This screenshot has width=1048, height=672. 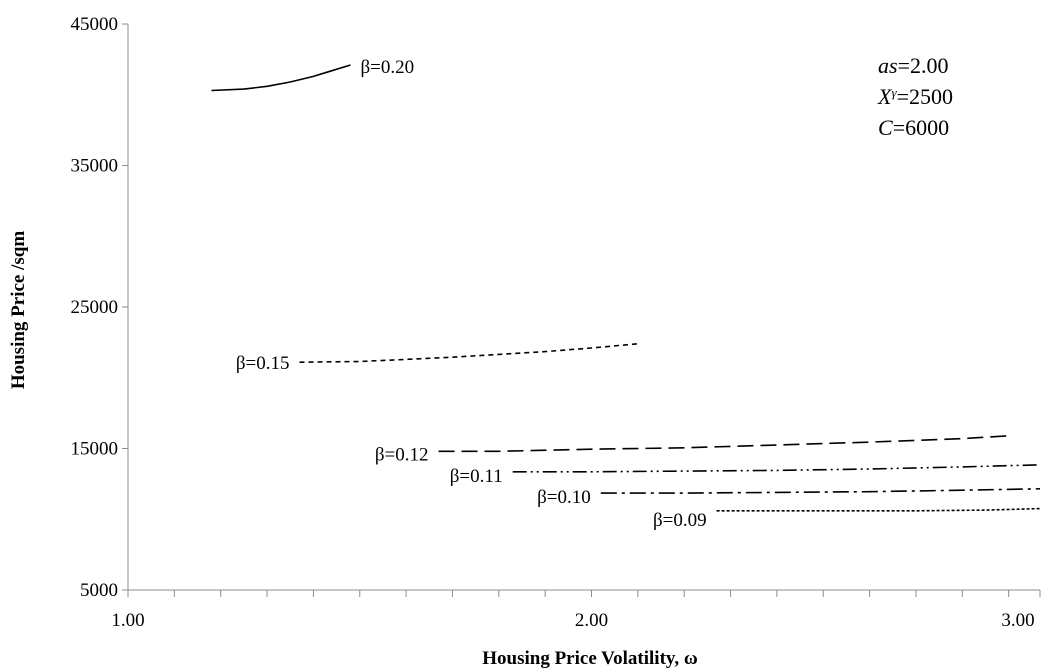 I want to click on series-label: β=0.11, so click(x=476, y=476).